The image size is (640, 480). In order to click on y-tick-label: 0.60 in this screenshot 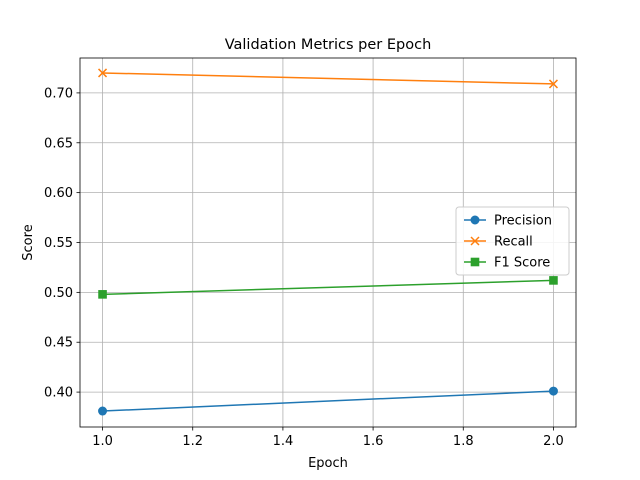, I will do `click(58, 193)`.